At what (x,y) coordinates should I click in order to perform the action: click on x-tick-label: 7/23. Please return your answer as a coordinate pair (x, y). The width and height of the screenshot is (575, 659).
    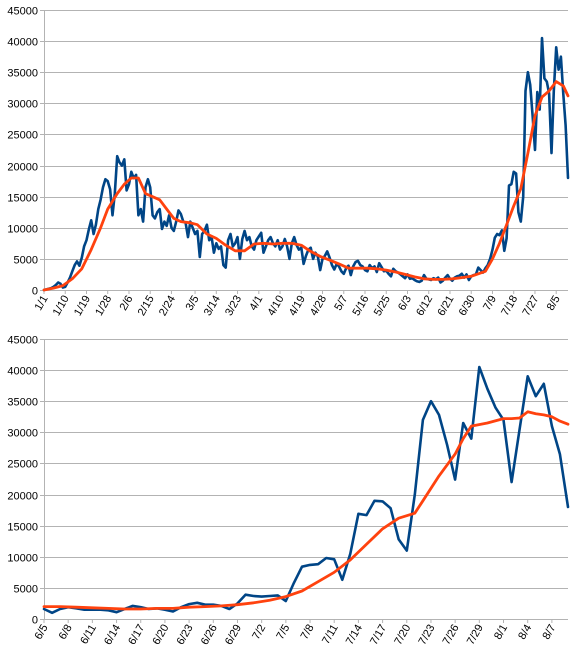
    Looking at the image, I should click on (426, 635).